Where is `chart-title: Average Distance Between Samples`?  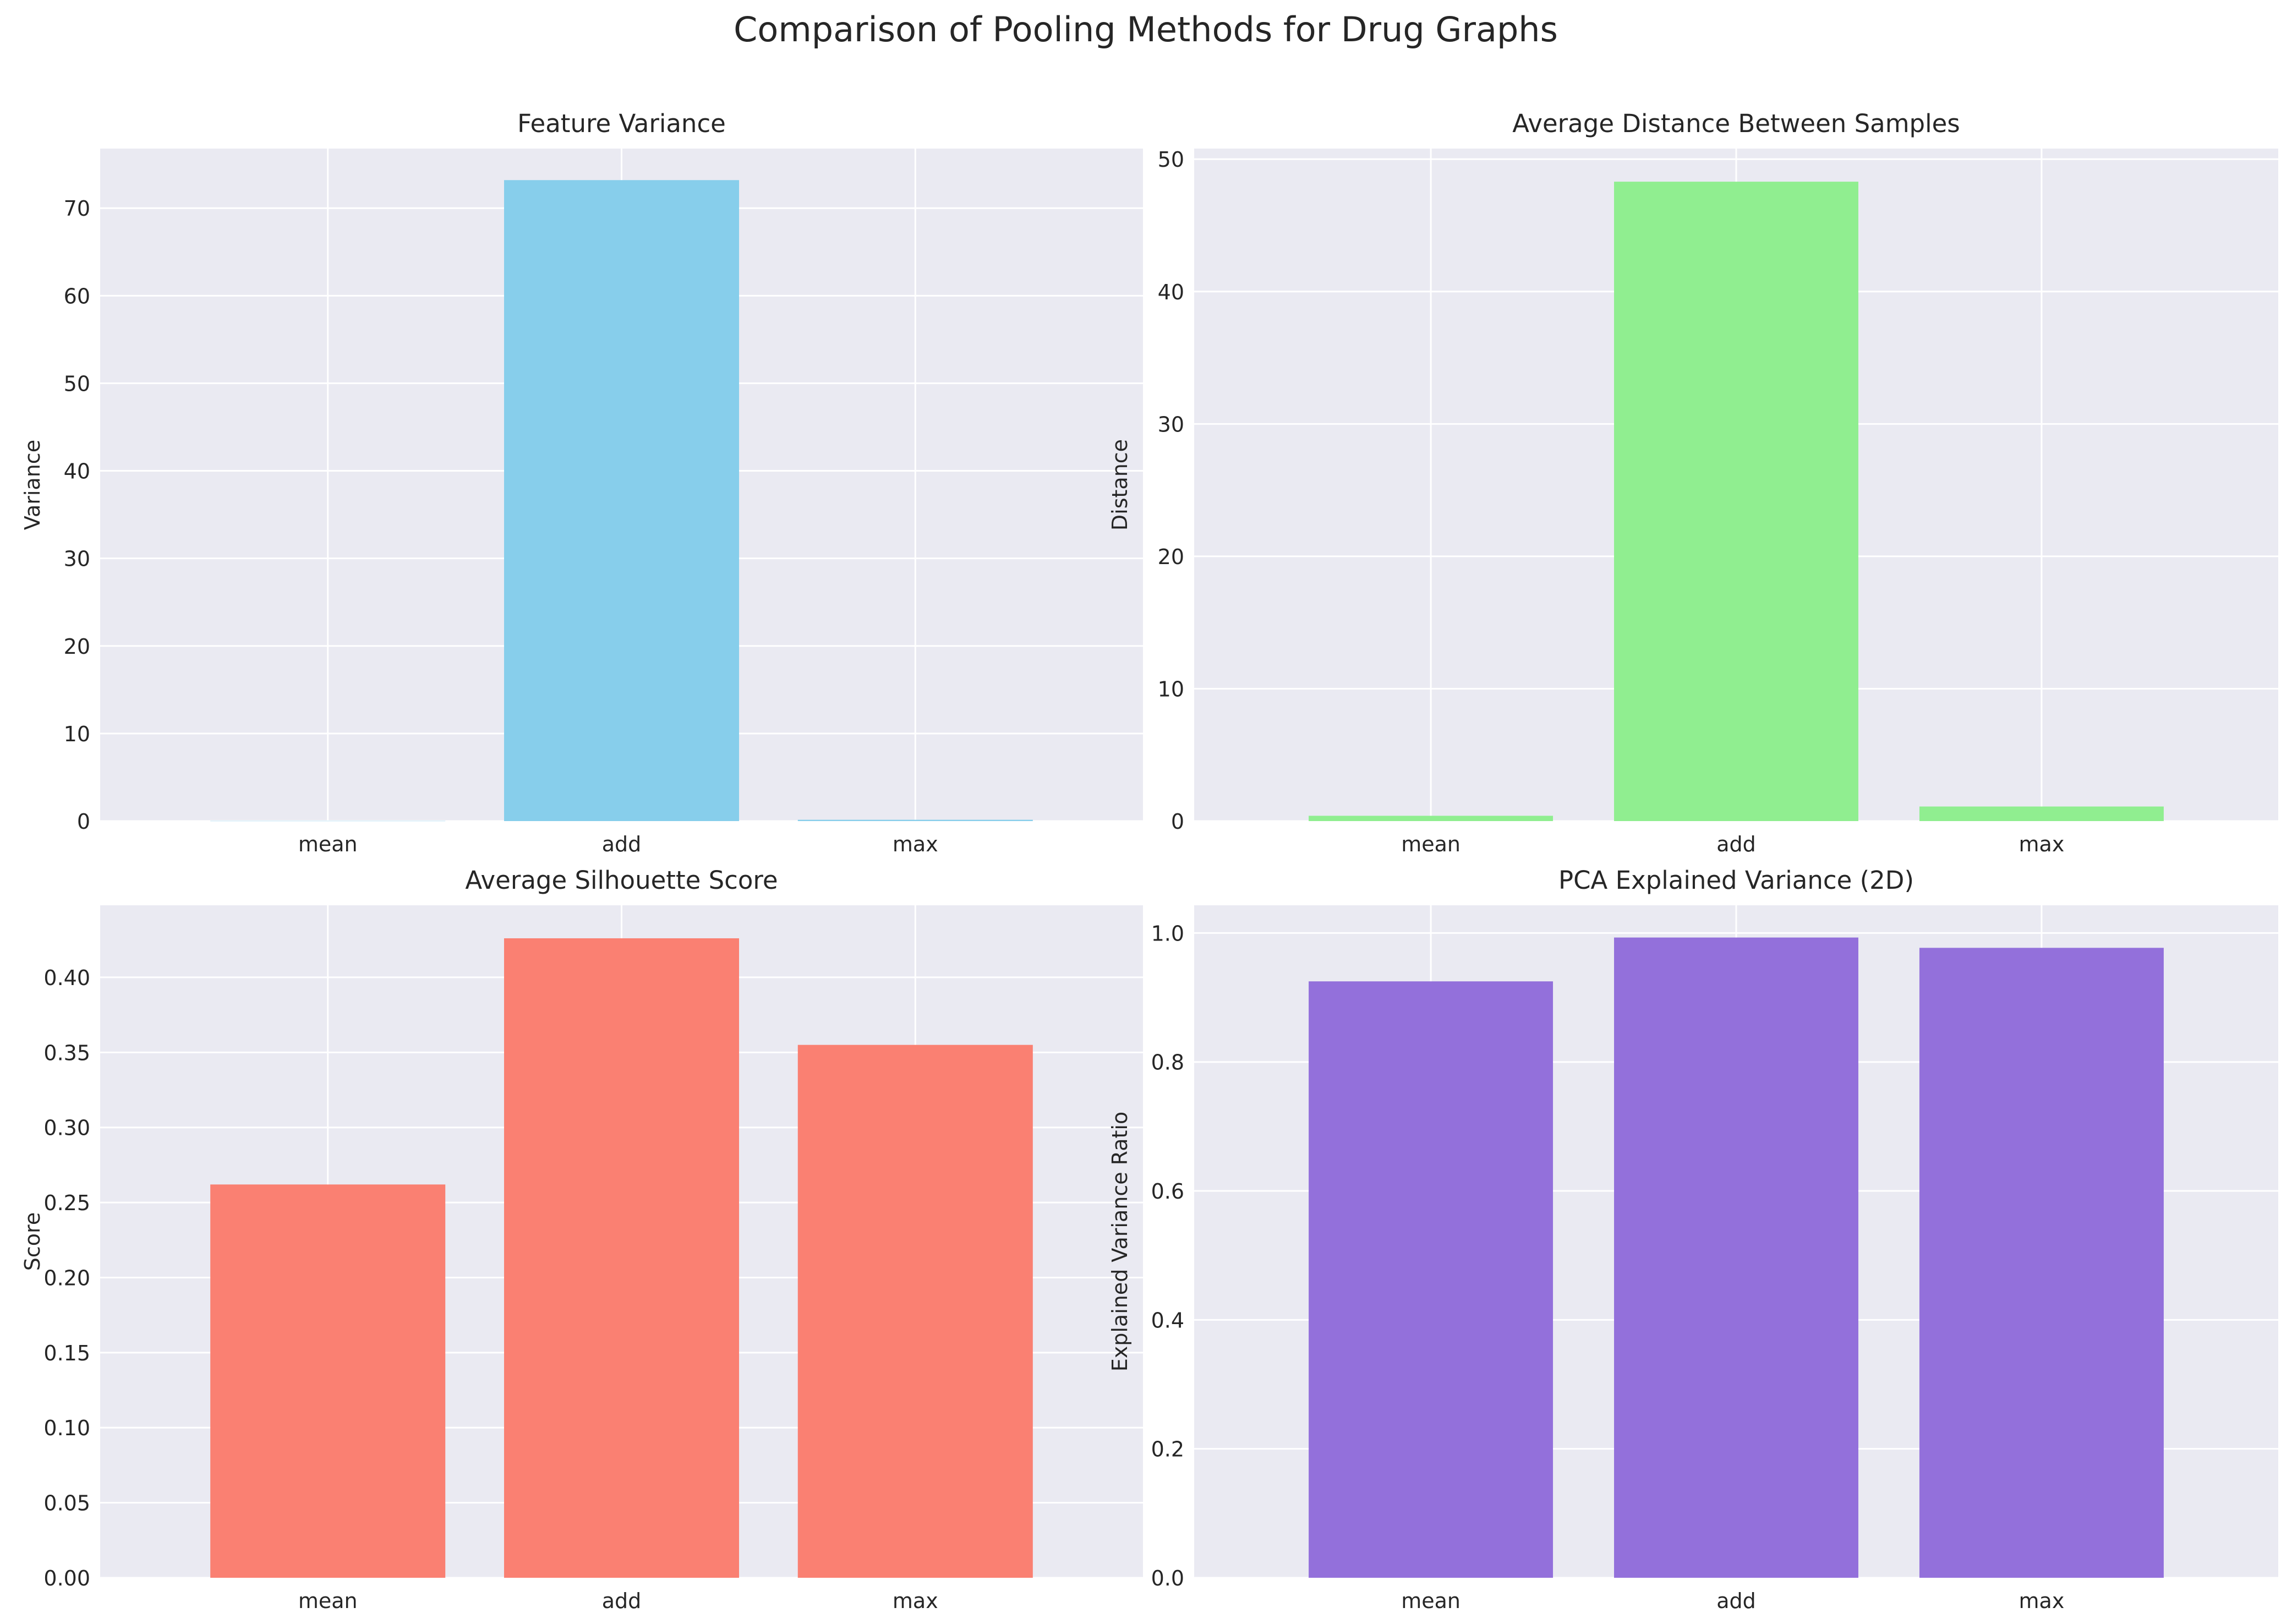
chart-title: Average Distance Between Samples is located at coordinates (1736, 123).